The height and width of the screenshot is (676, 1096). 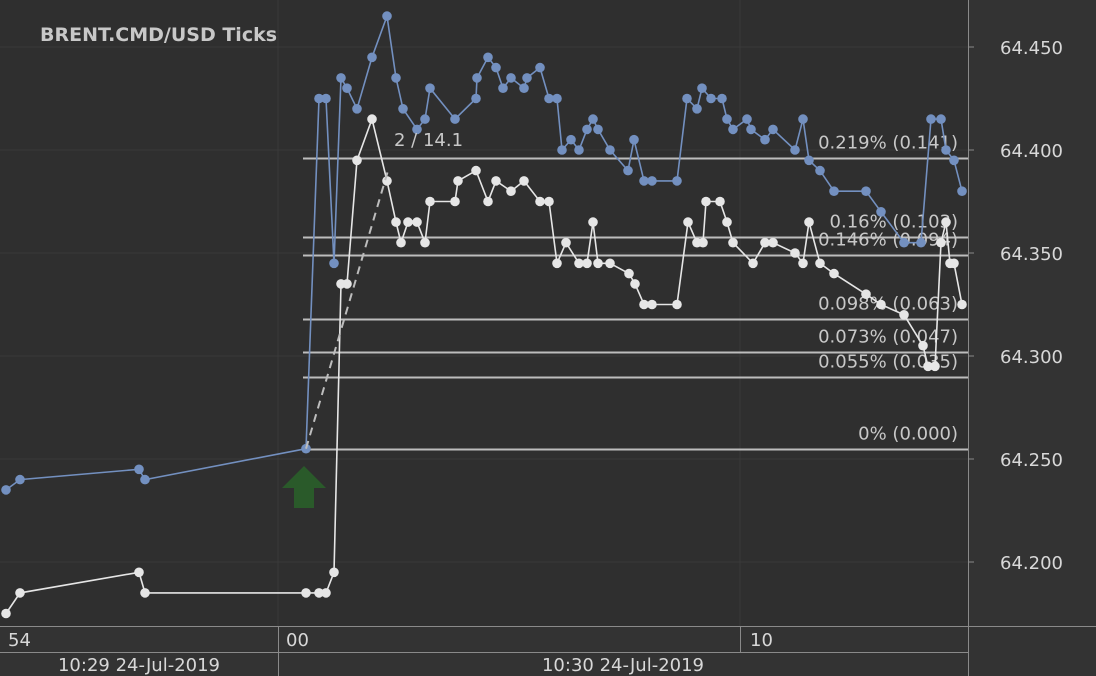 What do you see at coordinates (347, 309) in the screenshot?
I see `measure-line` at bounding box center [347, 309].